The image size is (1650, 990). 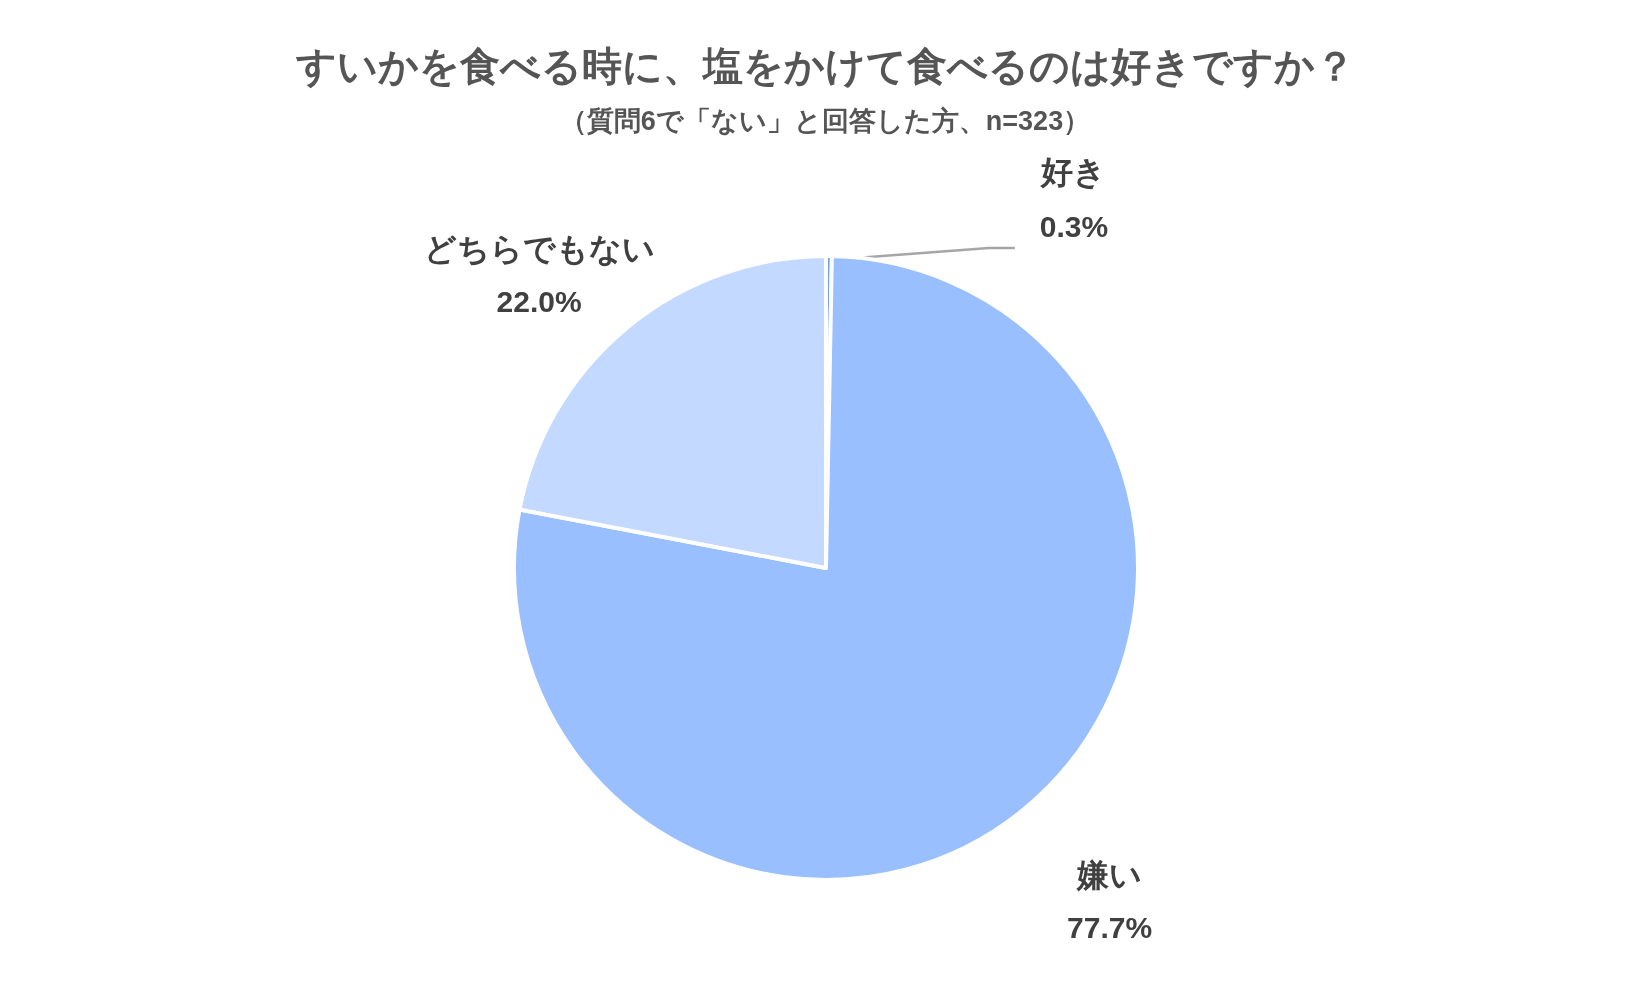 What do you see at coordinates (539, 248) in the screenshot?
I see `slice-label: どちらでもない` at bounding box center [539, 248].